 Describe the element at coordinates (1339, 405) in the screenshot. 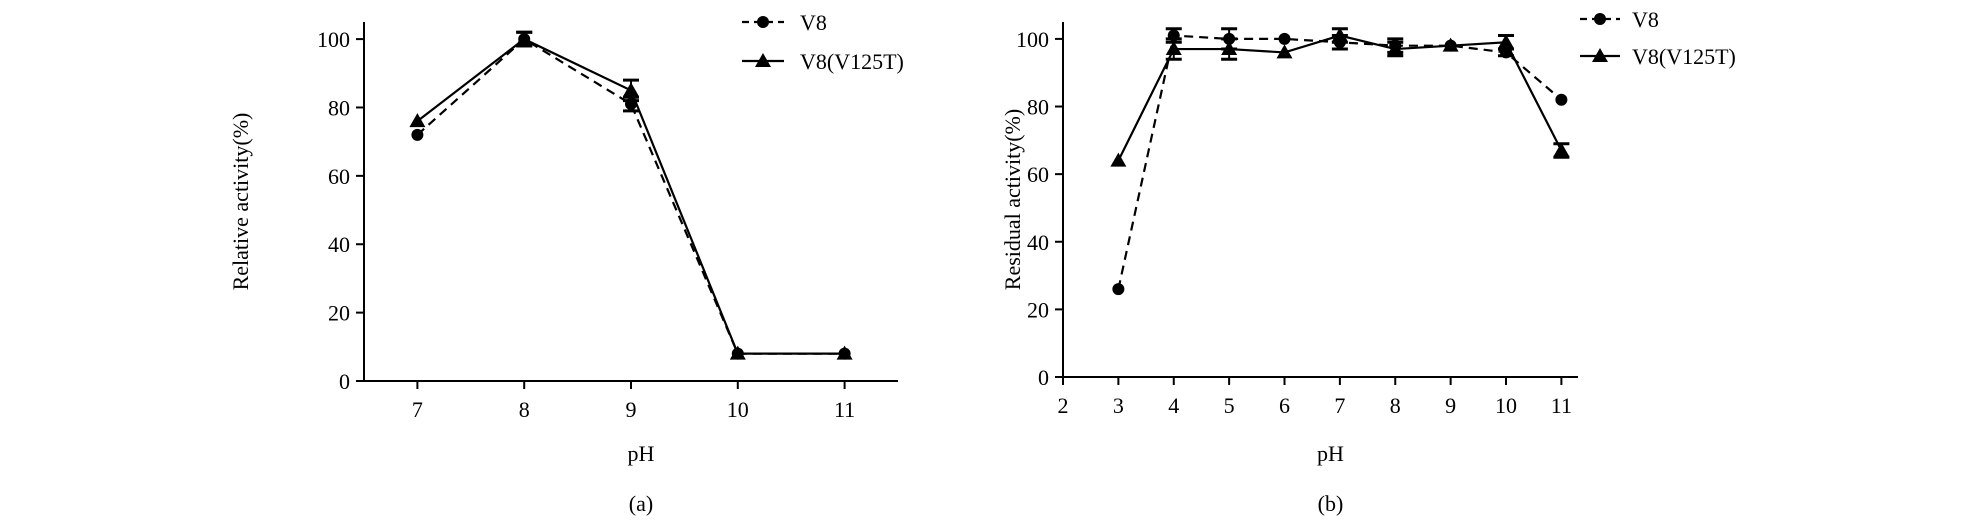

I see `chart1-x-tick-label: 7` at that location.